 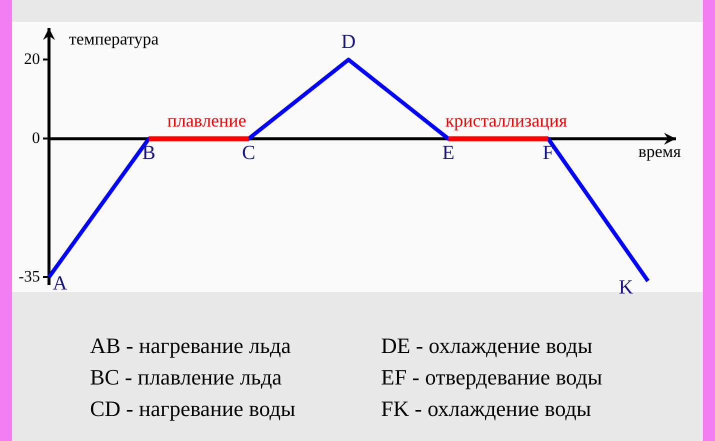 What do you see at coordinates (193, 408) in the screenshot?
I see `text: CD - нагревание воды` at bounding box center [193, 408].